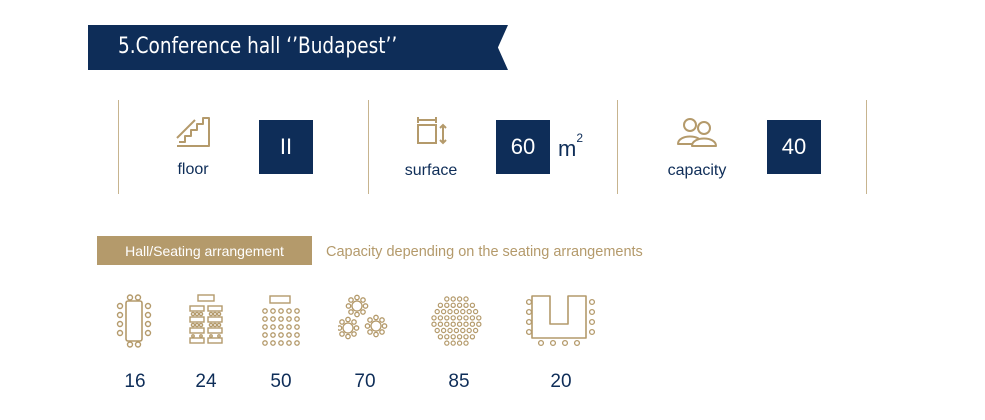 The width and height of the screenshot is (985, 420). Describe the element at coordinates (281, 381) in the screenshot. I see `theatre-capacity: 50` at that location.